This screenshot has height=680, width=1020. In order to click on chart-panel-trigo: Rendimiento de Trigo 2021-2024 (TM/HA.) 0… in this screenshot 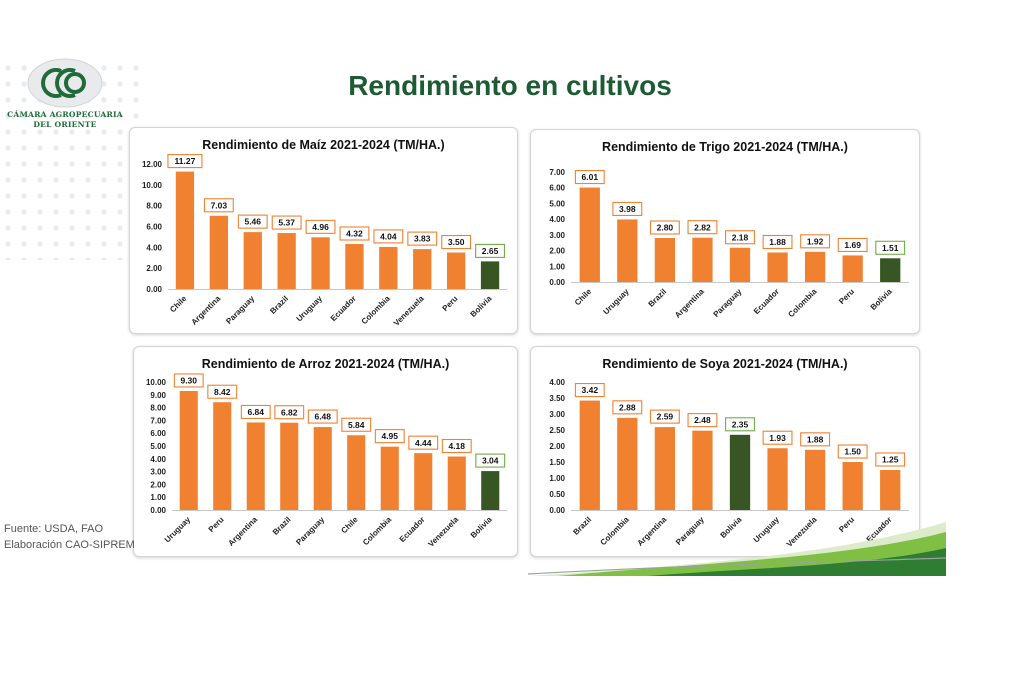, I will do `click(725, 231)`.